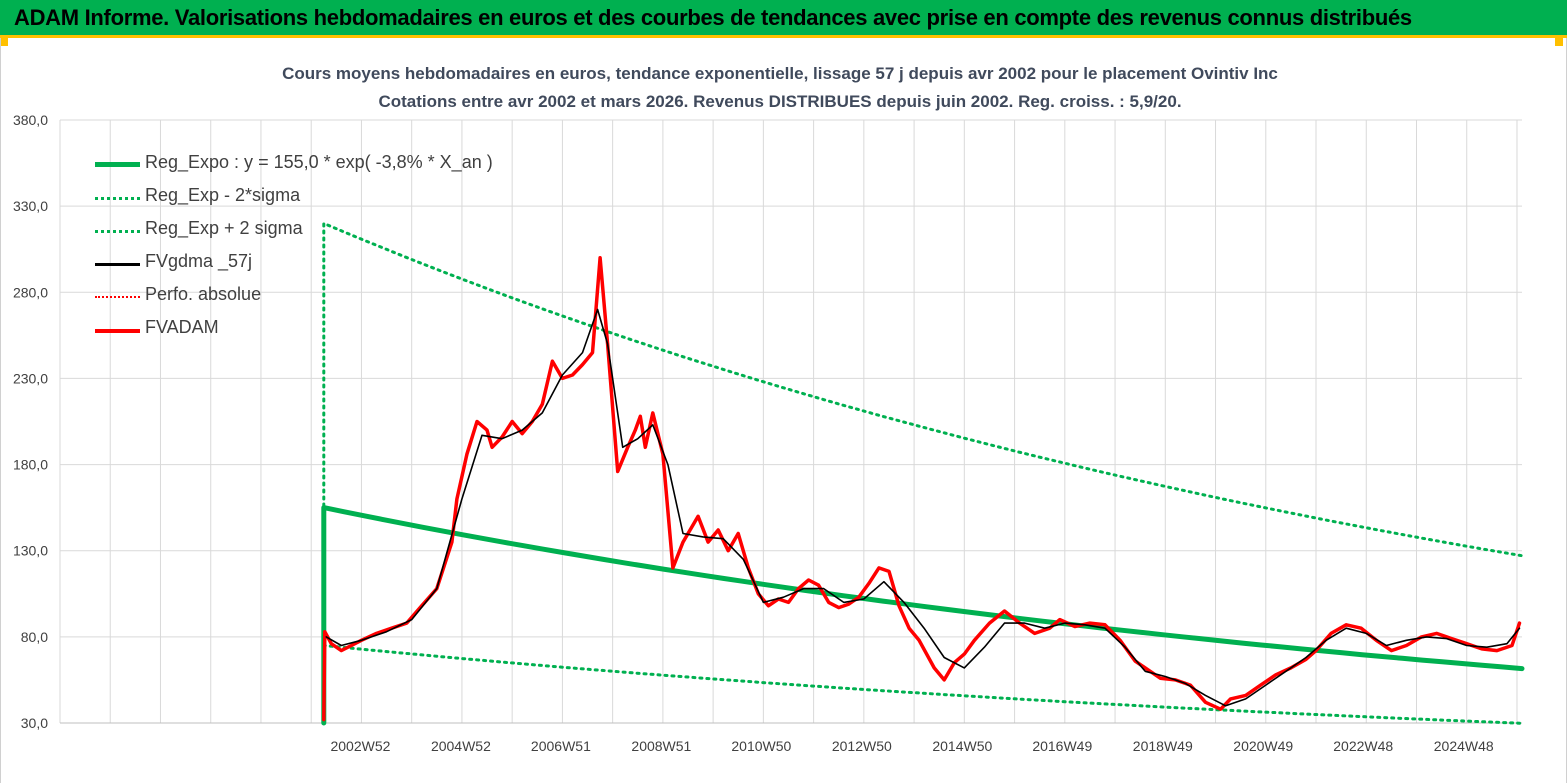 The height and width of the screenshot is (783, 1567). What do you see at coordinates (30, 421) in the screenshot?
I see `y-axis-ticks: 30,0 80,0 130,0 180,0 230,0 280,0 330,0 380,0` at bounding box center [30, 421].